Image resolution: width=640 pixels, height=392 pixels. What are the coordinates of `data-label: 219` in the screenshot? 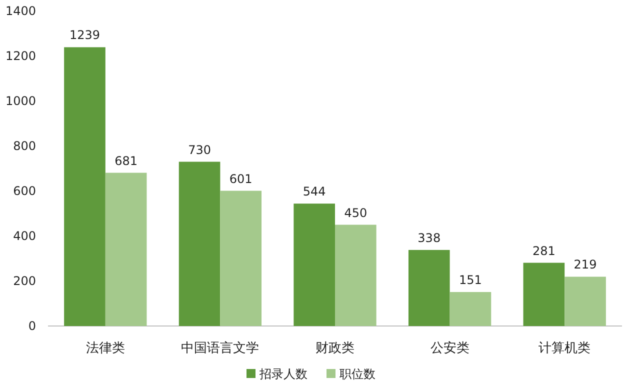 It's located at (585, 265).